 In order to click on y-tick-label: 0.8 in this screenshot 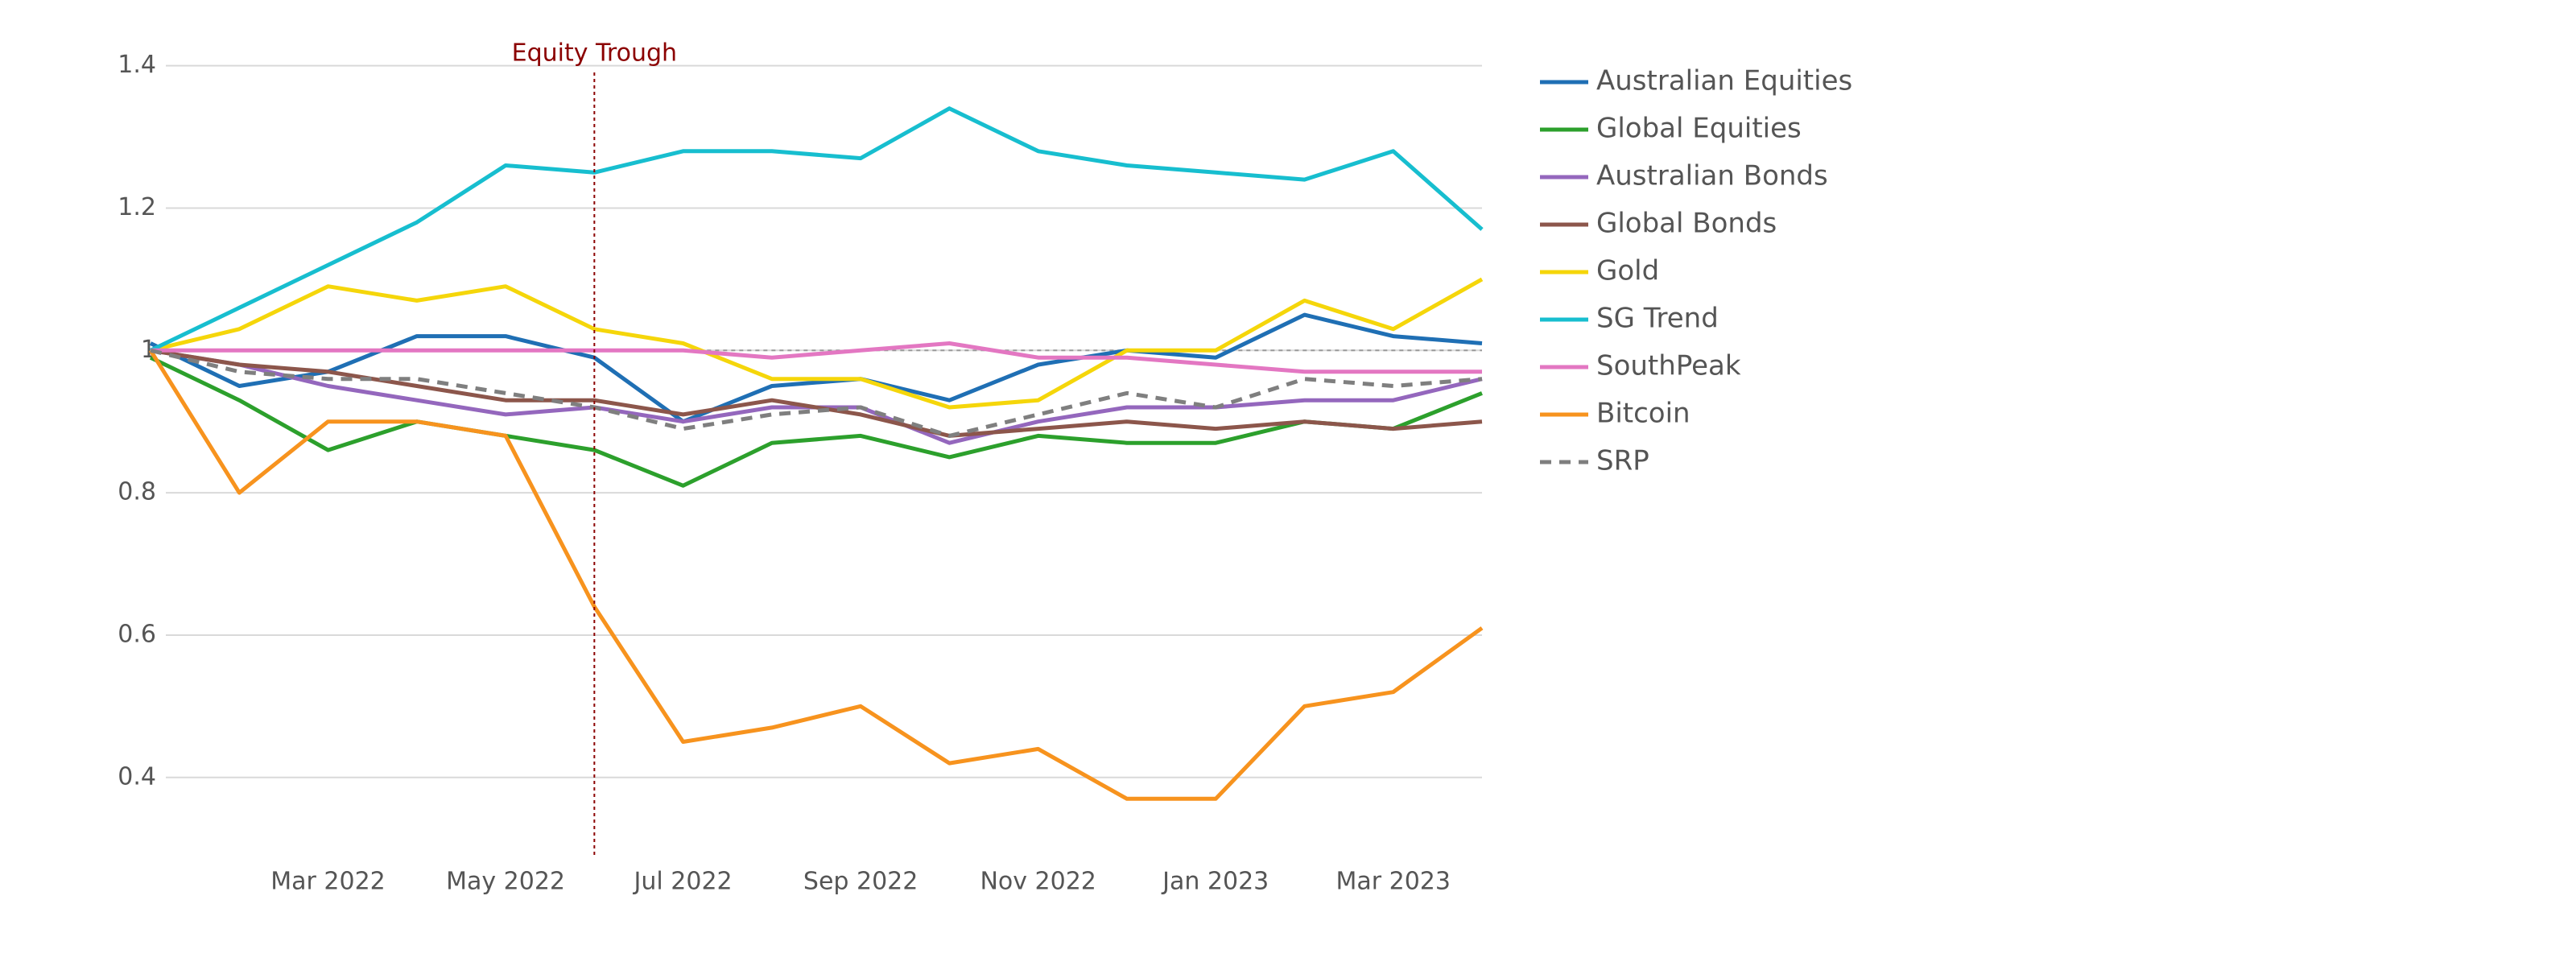, I will do `click(137, 492)`.